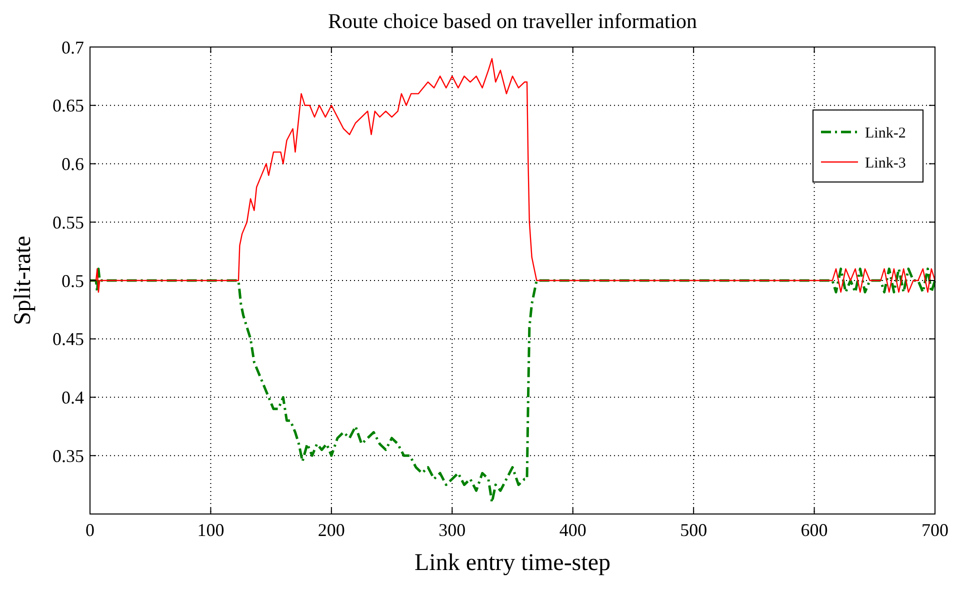 This screenshot has width=957, height=590. Describe the element at coordinates (694, 530) in the screenshot. I see `x-tick-label: 500` at that location.